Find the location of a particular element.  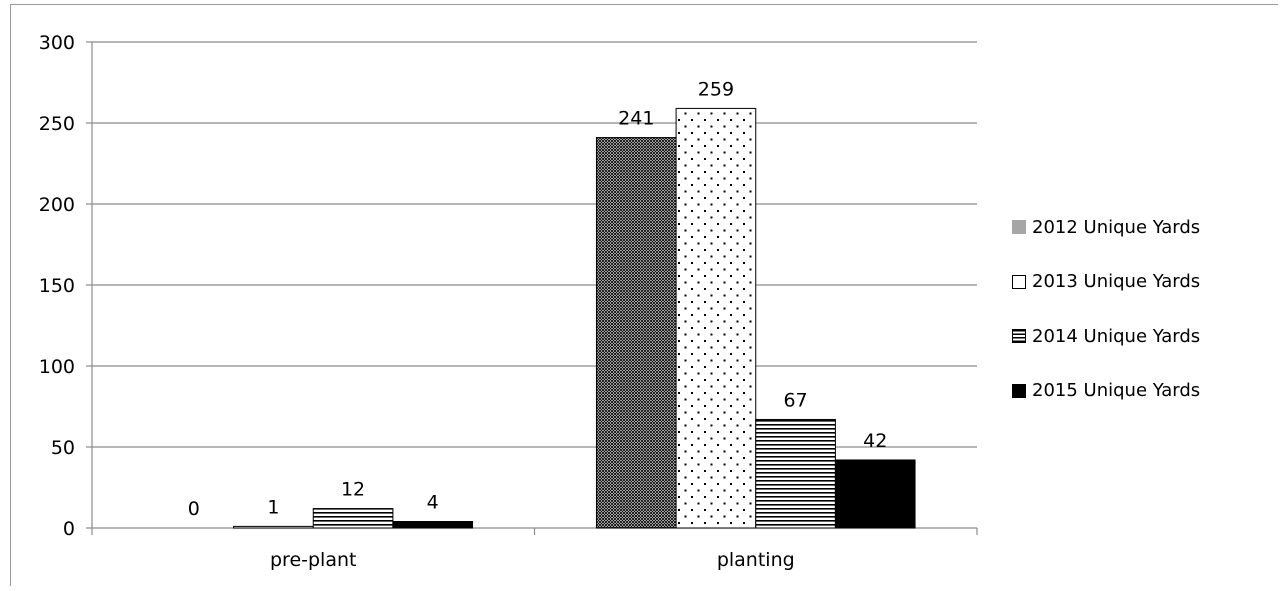

bar-2012-planting is located at coordinates (636, 333).